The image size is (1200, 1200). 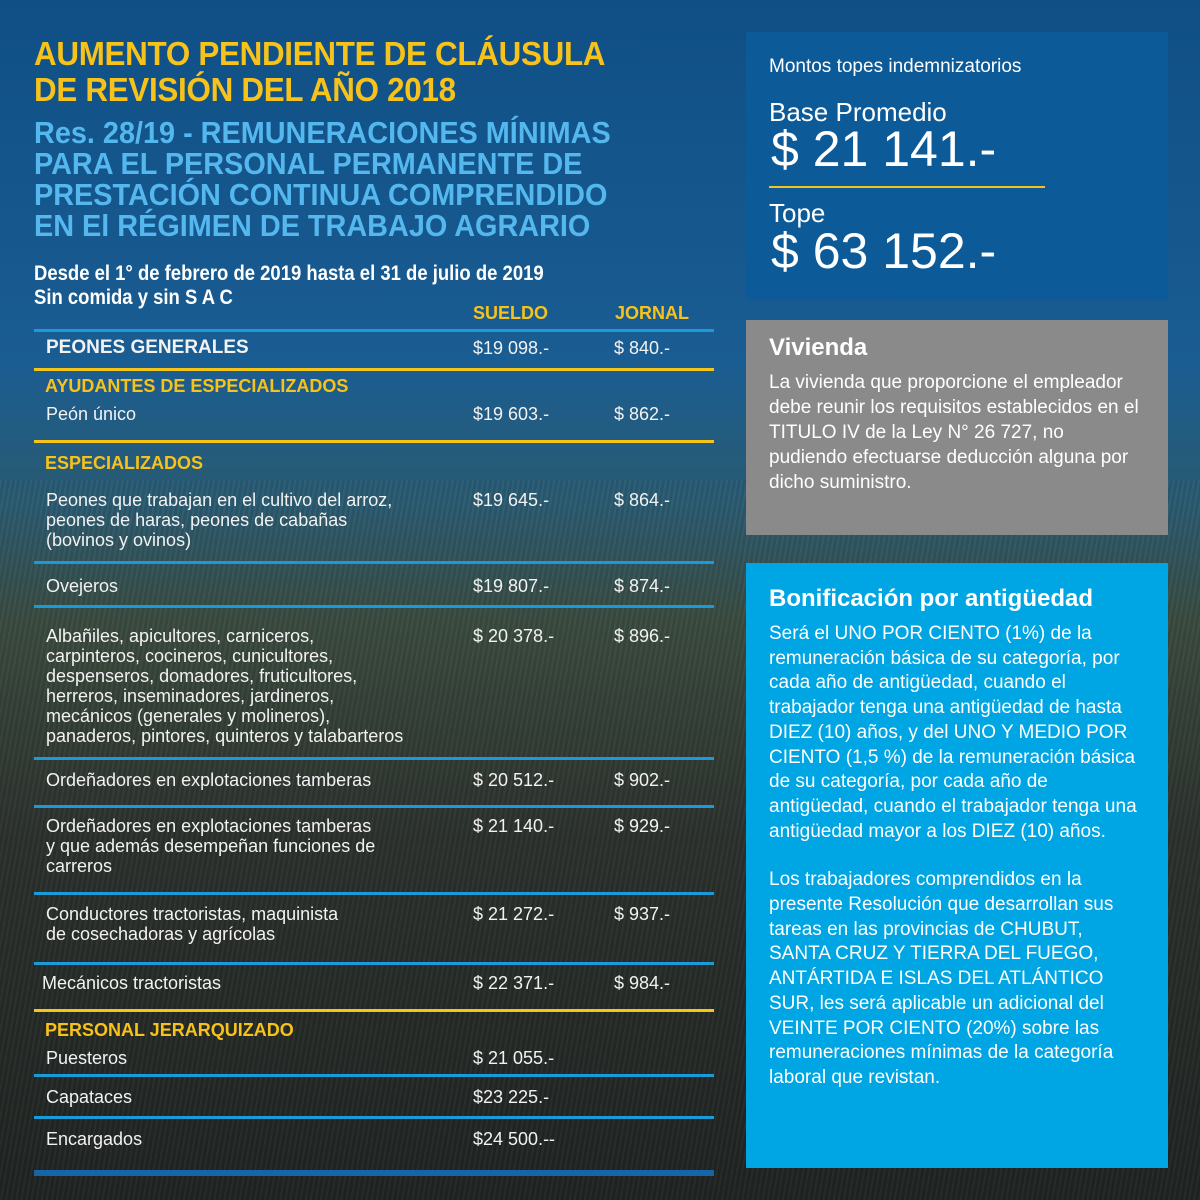 I want to click on row-label: Mecánicos tractoristas, so click(x=132, y=983).